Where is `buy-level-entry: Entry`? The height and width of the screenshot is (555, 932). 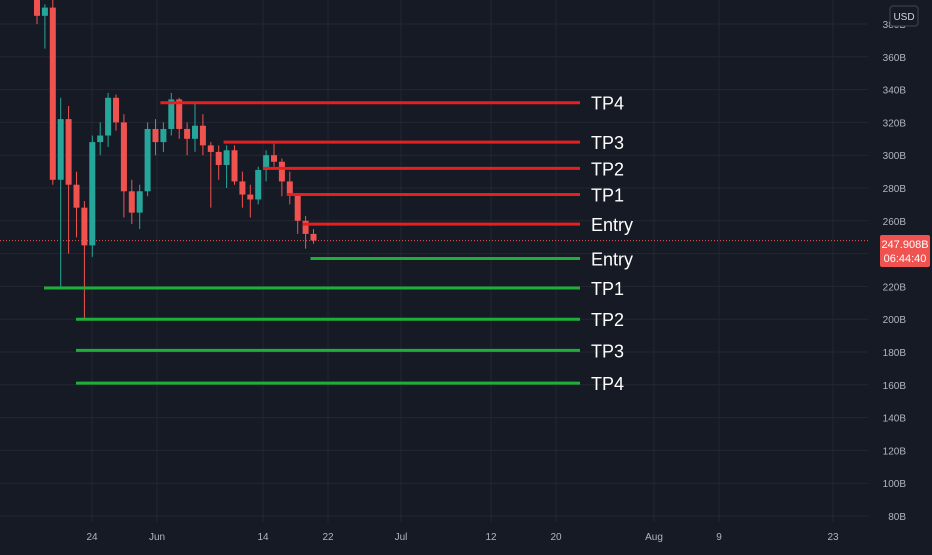 buy-level-entry: Entry is located at coordinates (472, 260).